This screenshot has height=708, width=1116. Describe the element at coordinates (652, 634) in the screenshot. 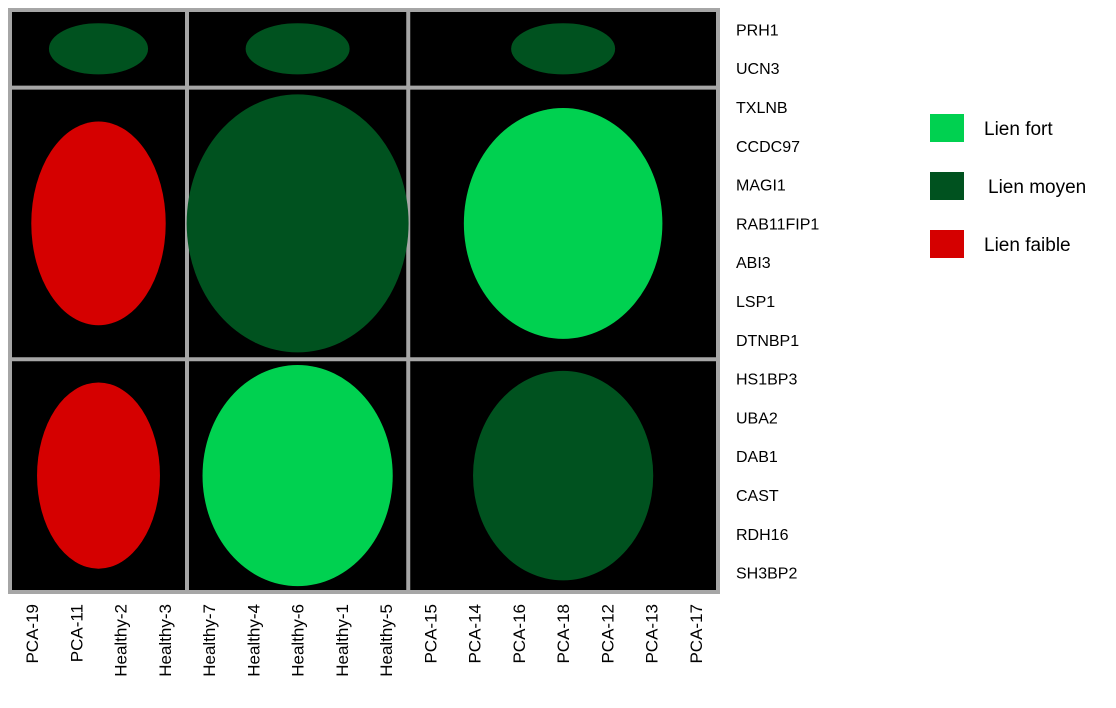

I see `column-label: PCA-13` at that location.